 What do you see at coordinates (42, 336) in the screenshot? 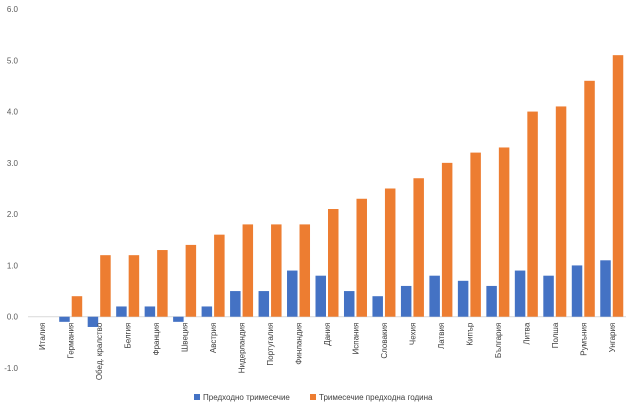
I see `category-label: Италия` at bounding box center [42, 336].